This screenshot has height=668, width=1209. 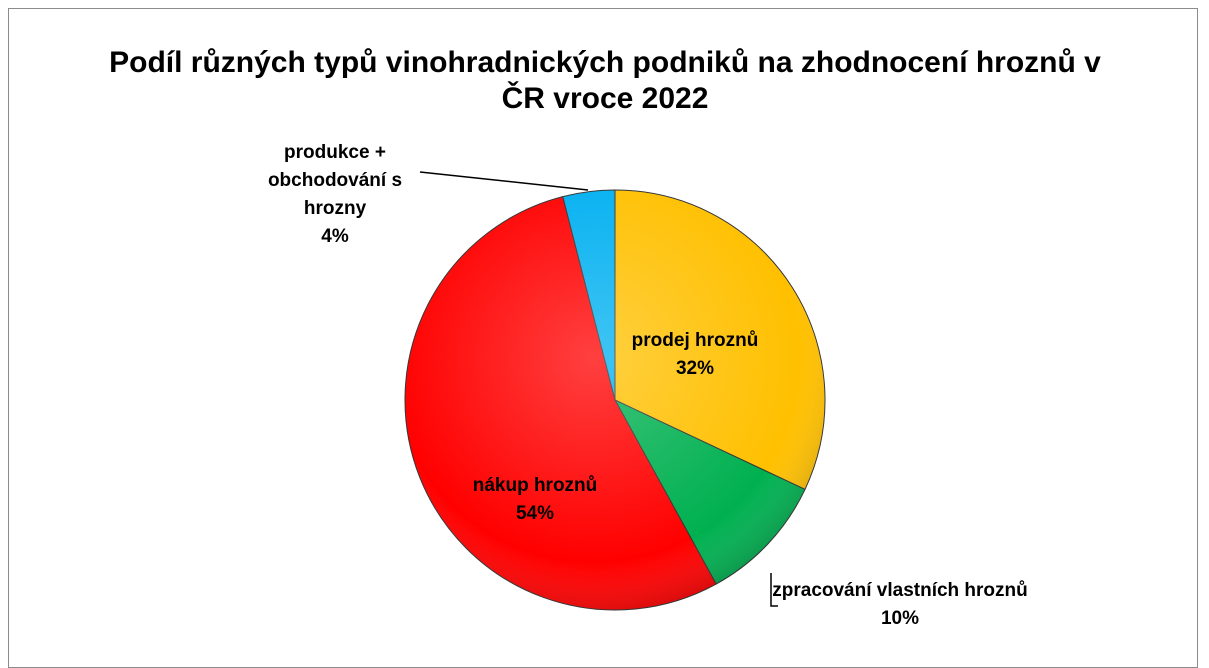 What do you see at coordinates (900, 590) in the screenshot?
I see `category-label: zpracování vlastních hroznů` at bounding box center [900, 590].